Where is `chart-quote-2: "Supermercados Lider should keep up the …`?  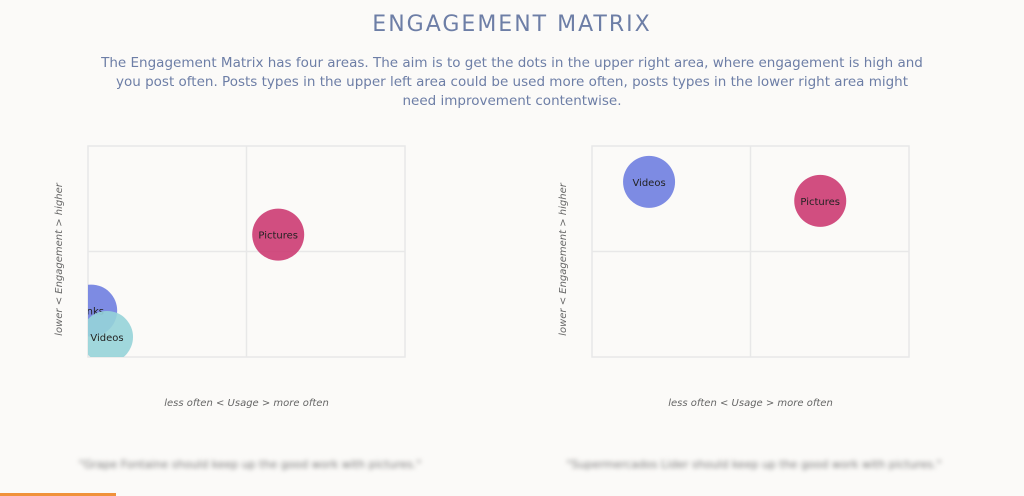
chart-quote-2: "Supermercados Lider should keep up the … is located at coordinates (754, 464).